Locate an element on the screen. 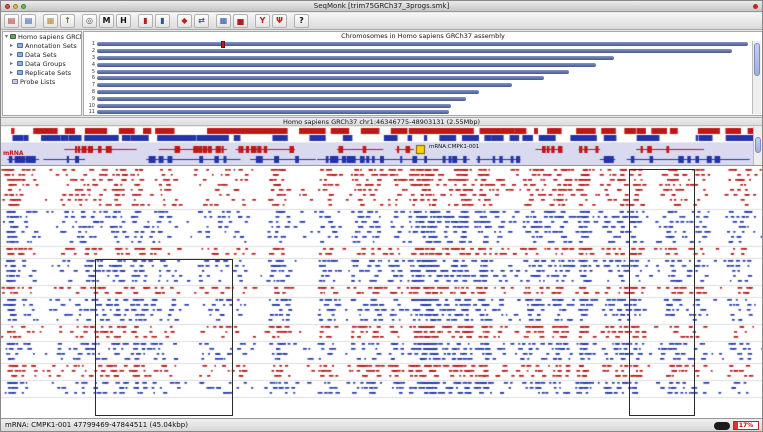 The width and height of the screenshot is (763, 432). chromosome-number-label: 6 is located at coordinates (93, 78).